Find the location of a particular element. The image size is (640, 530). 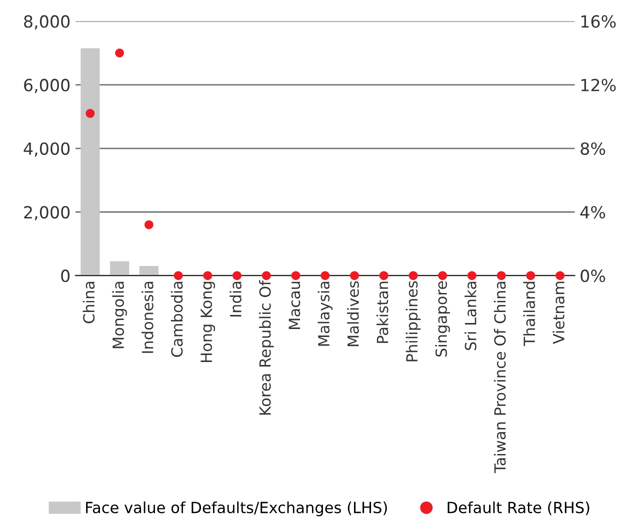

y2-tick-label: 4% is located at coordinates (593, 212).